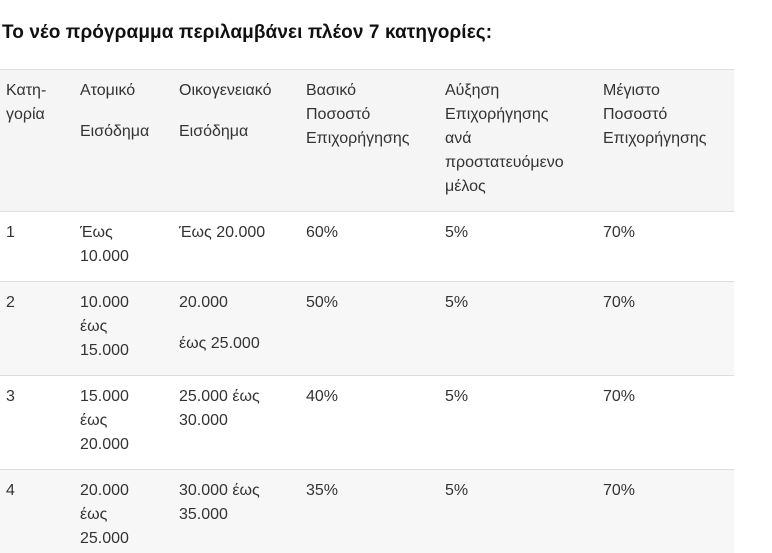 Image resolution: width=772 pixels, height=553 pixels. What do you see at coordinates (37, 140) in the screenshot?
I see `header-category: Κατη- γορία` at bounding box center [37, 140].